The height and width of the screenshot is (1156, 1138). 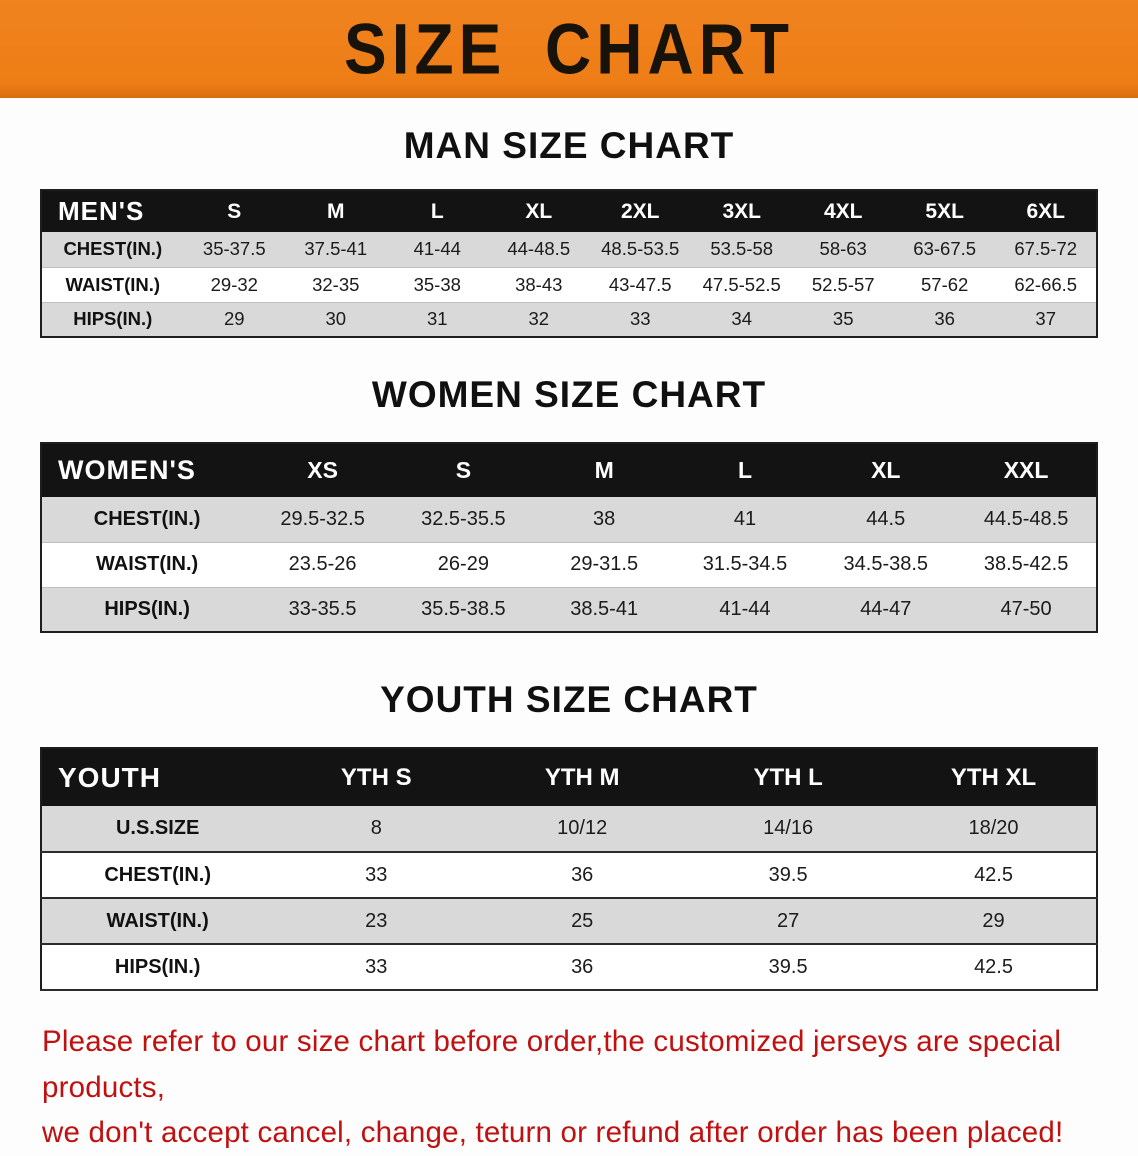 What do you see at coordinates (788, 777) in the screenshot?
I see `column-header: YTH L` at bounding box center [788, 777].